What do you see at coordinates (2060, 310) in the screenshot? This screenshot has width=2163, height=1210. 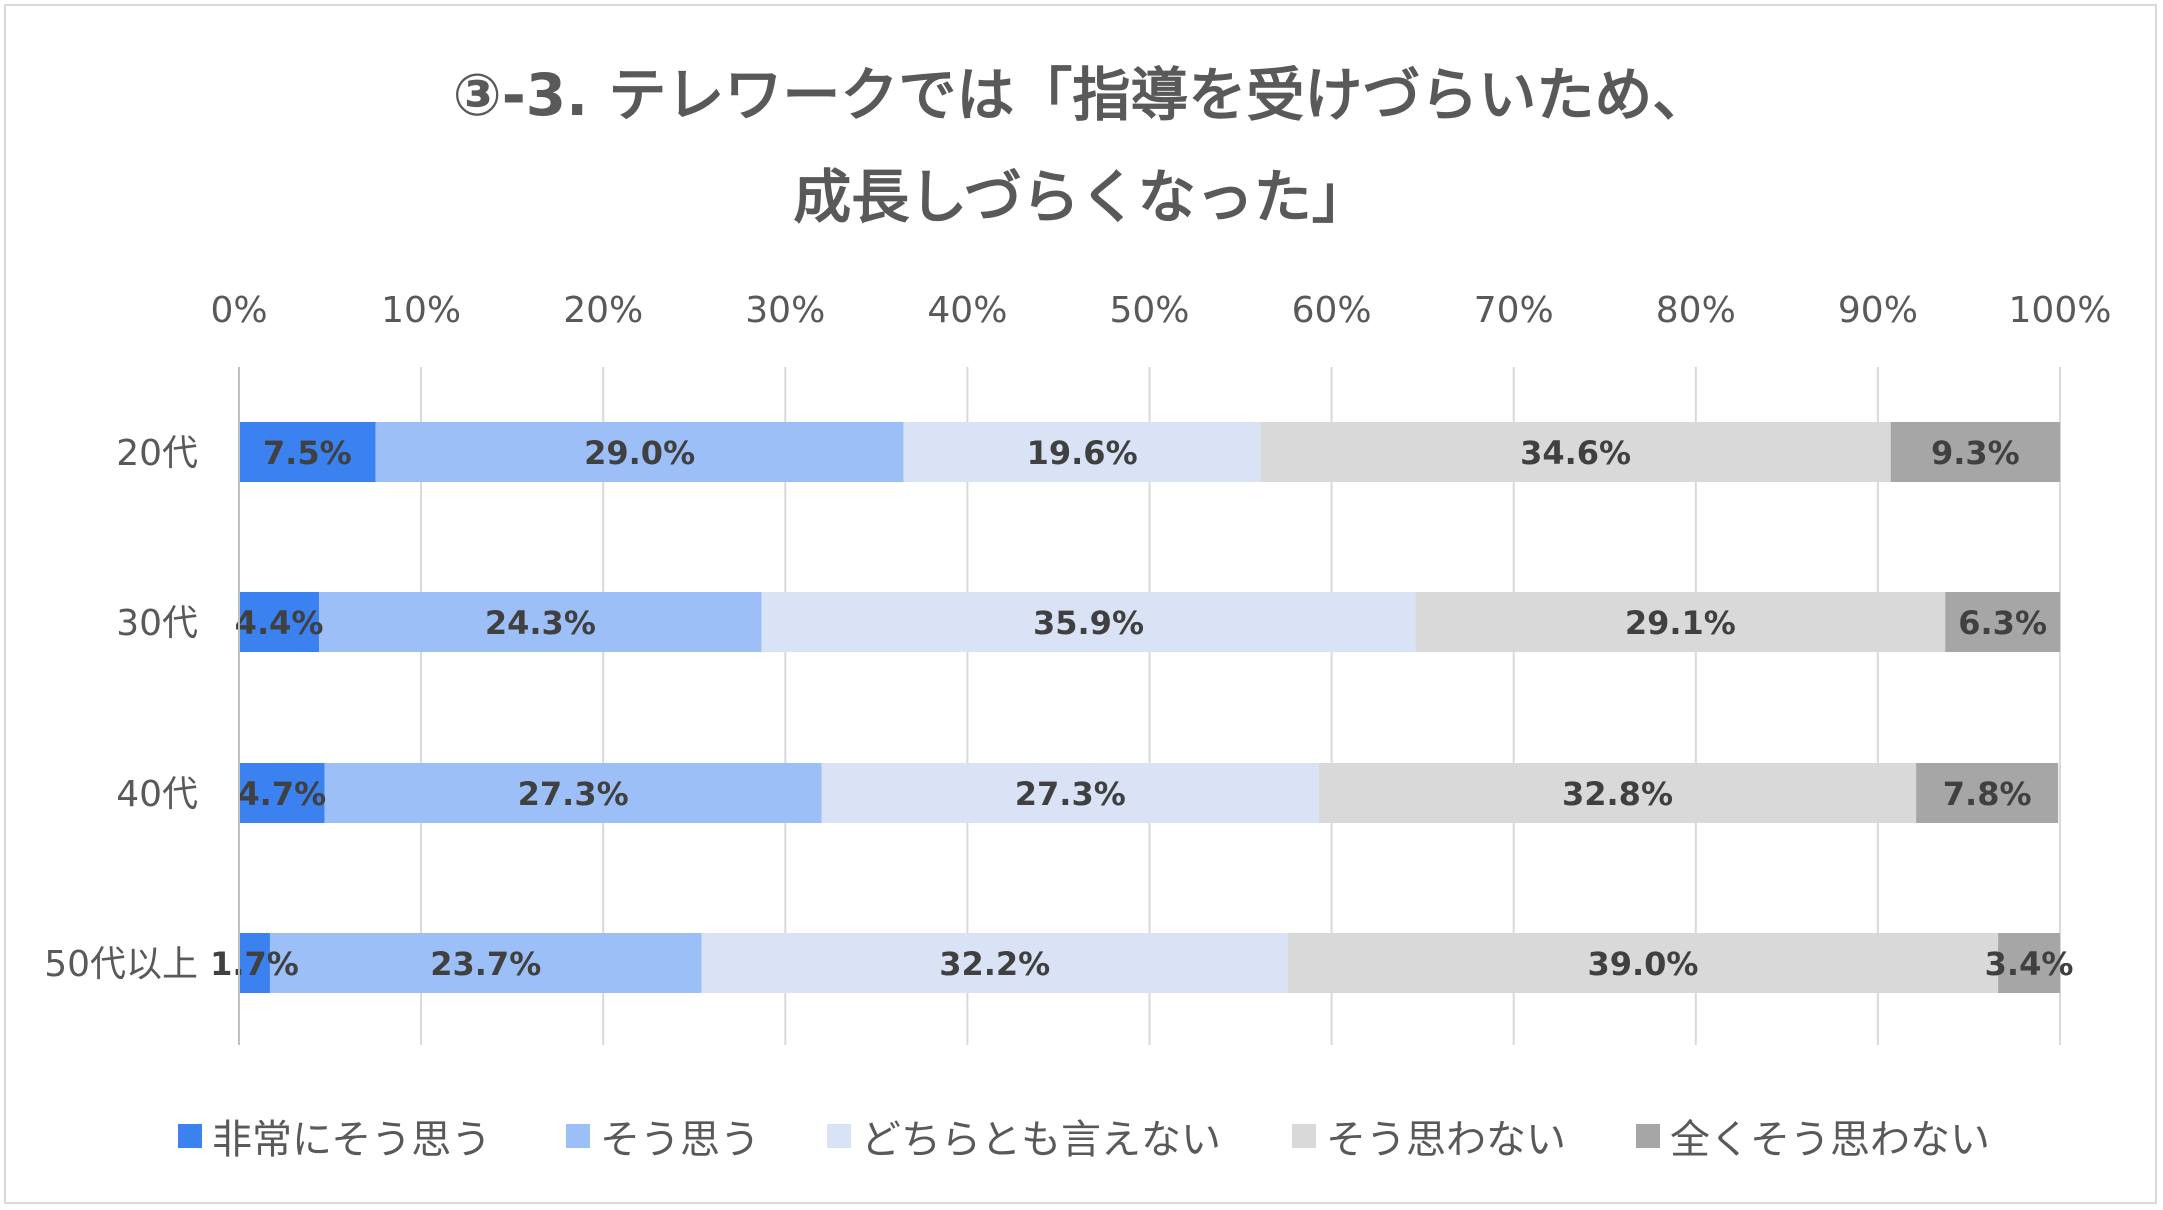 I see `x-tick-label: 100%` at bounding box center [2060, 310].